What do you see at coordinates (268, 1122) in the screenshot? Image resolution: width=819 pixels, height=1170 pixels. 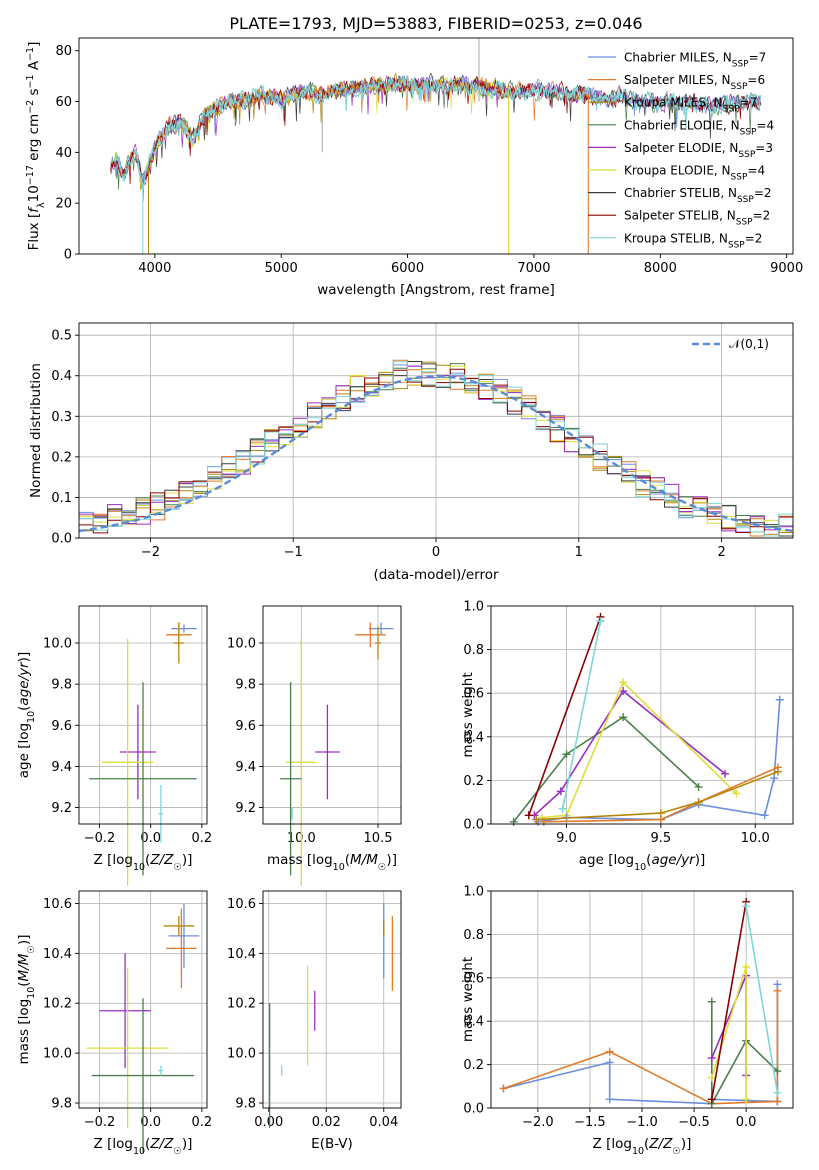 I see `x-tick-label: 0.00` at bounding box center [268, 1122].